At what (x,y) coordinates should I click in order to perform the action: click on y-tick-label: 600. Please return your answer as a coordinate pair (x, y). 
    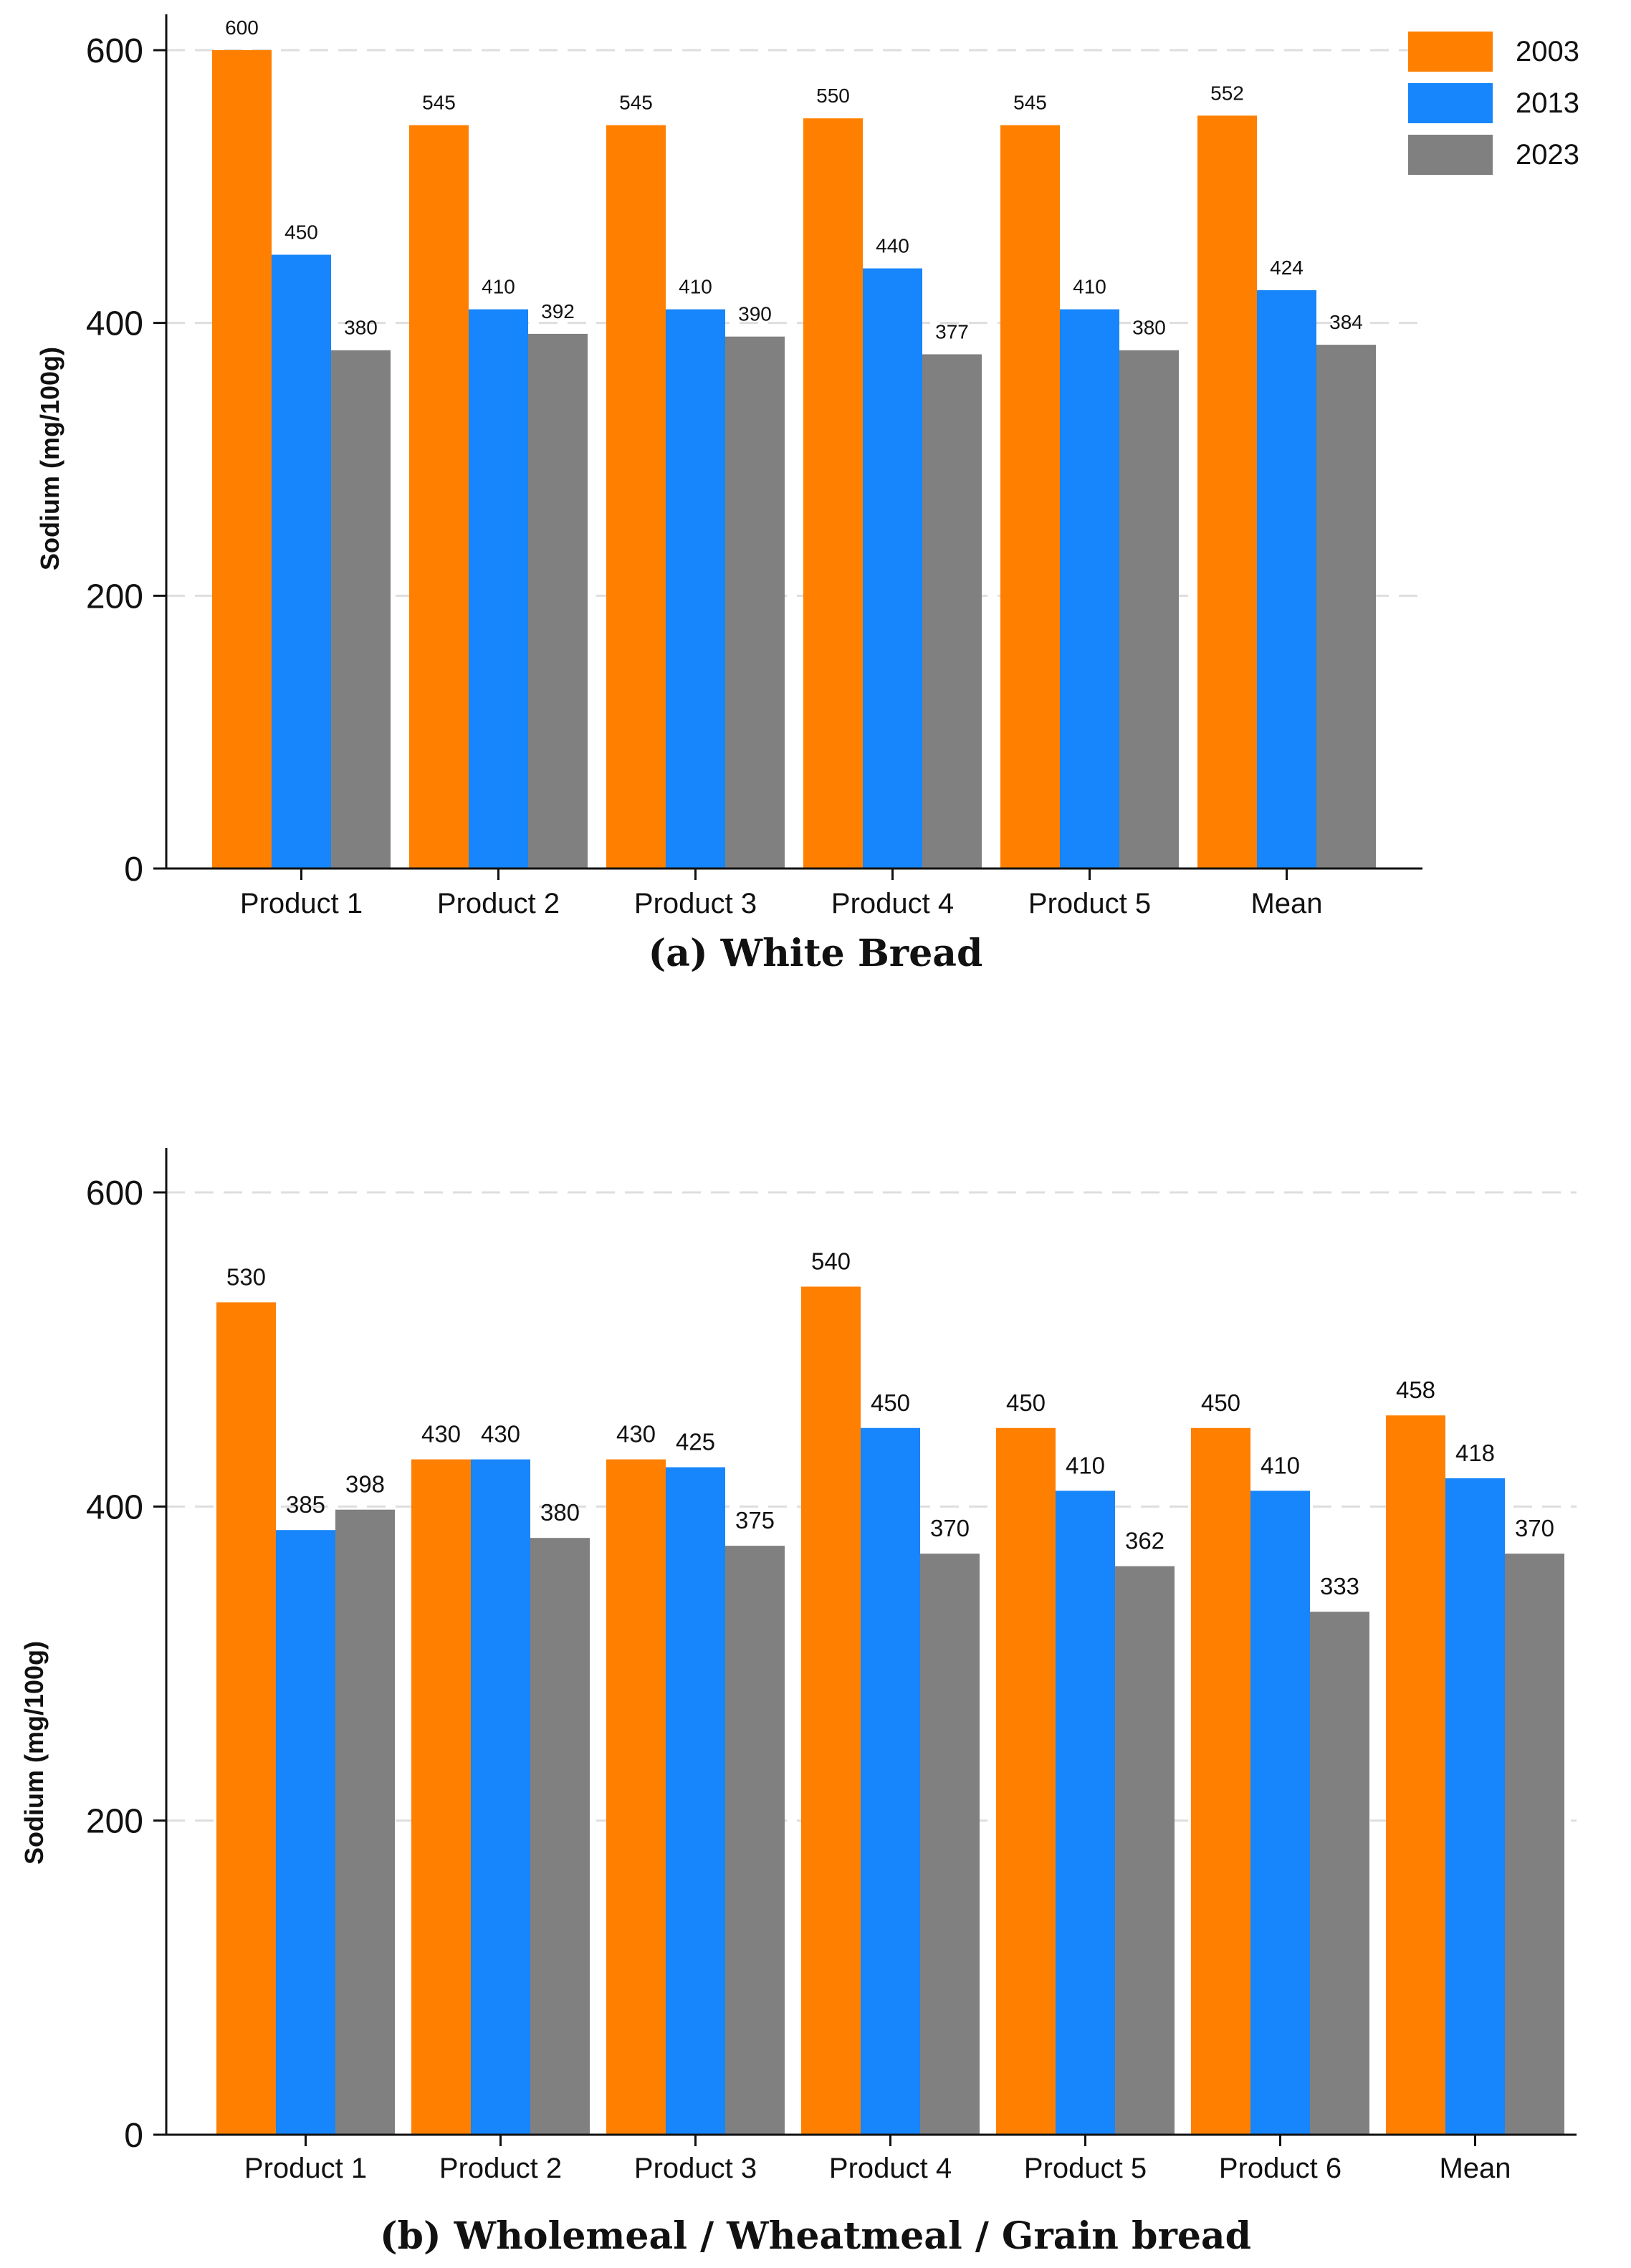
    Looking at the image, I should click on (114, 51).